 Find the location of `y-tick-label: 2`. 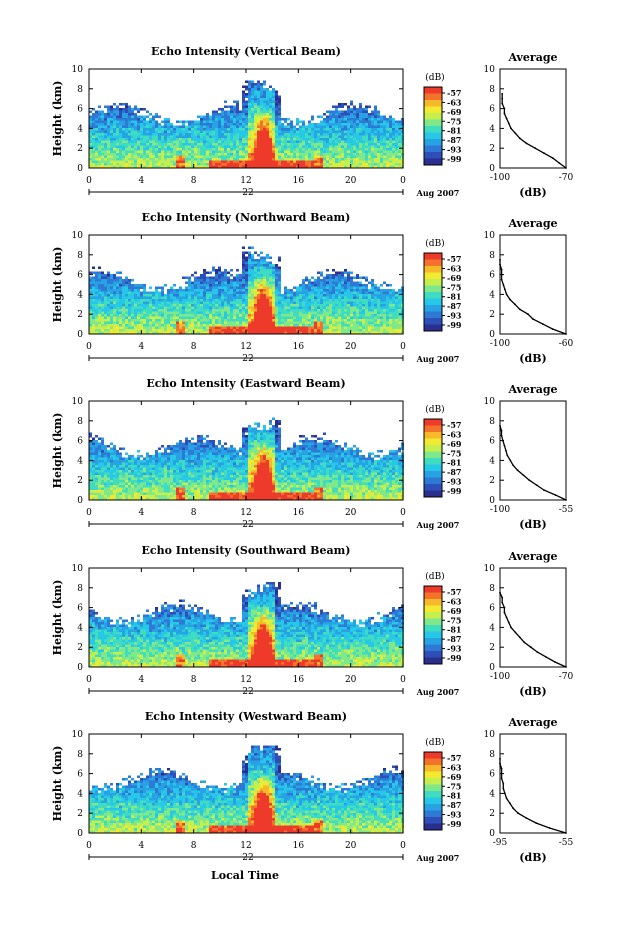

y-tick-label: 2 is located at coordinates (80, 481).